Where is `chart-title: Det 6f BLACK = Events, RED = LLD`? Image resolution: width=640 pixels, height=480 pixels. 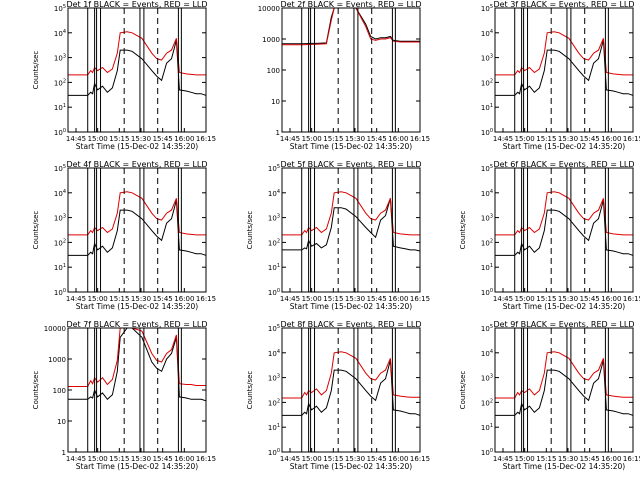
chart-title: Det 6f BLACK = Events, RED = LLD is located at coordinates (563, 164).